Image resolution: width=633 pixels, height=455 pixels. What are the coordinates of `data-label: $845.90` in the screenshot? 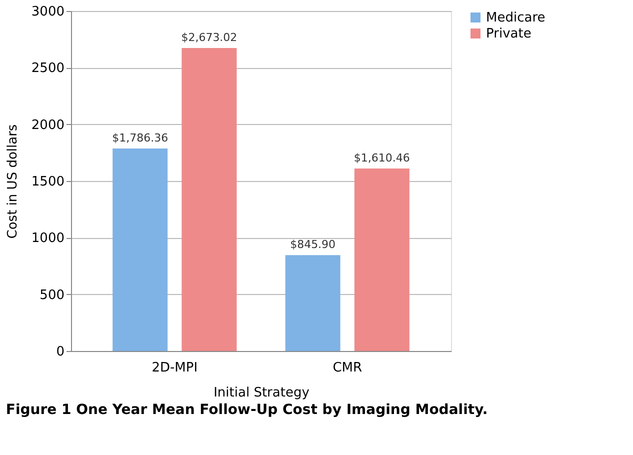 It's located at (313, 245).